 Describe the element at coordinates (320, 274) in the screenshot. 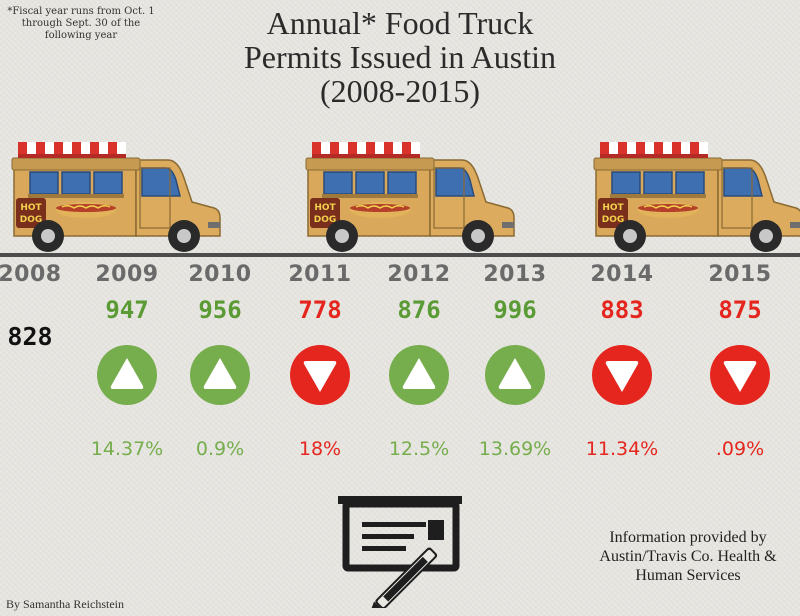

I see `year-label: 2011` at that location.